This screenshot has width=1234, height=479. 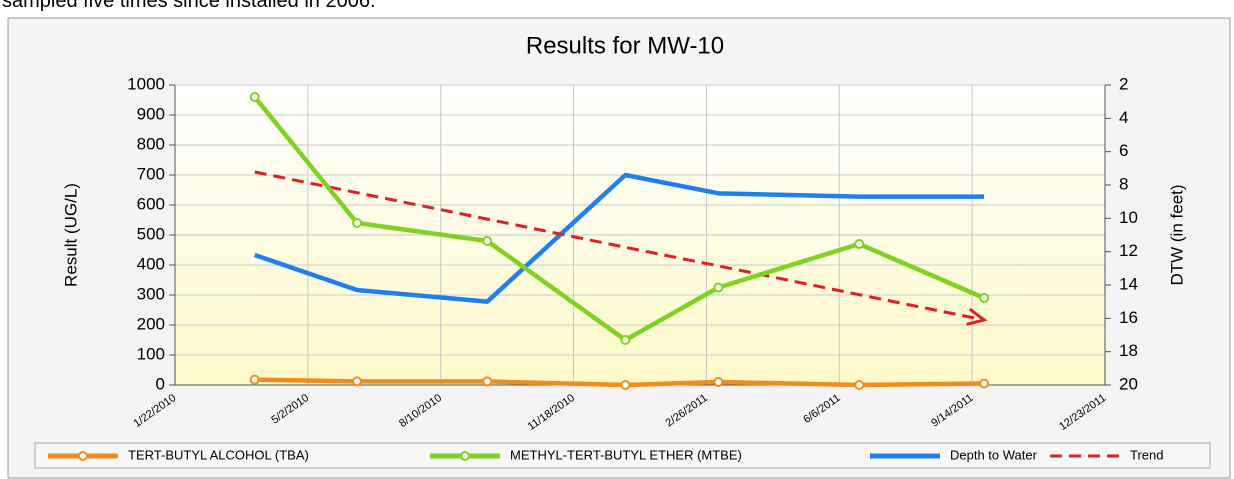 What do you see at coordinates (160, 383) in the screenshot?
I see `y-tick-label: 0` at bounding box center [160, 383].